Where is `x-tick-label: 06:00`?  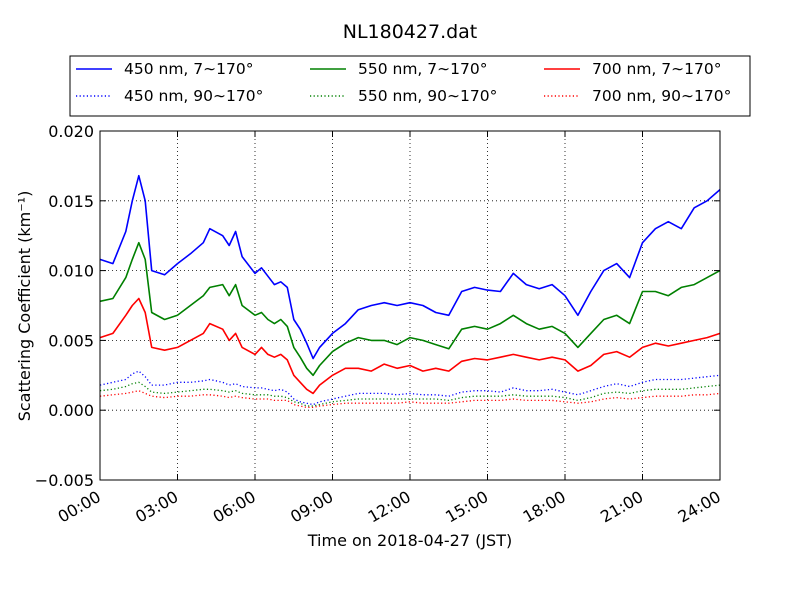 x-tick-label: 06:00 is located at coordinates (234, 507).